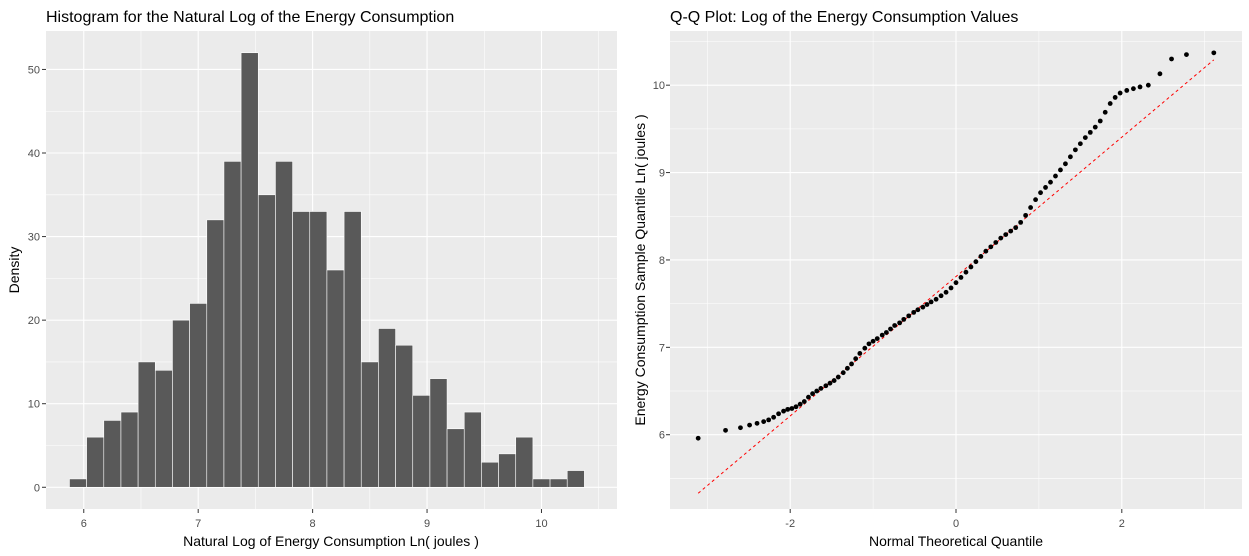 This screenshot has height=556, width=1249. What do you see at coordinates (662, 348) in the screenshot?
I see `y-tick-label: 7` at bounding box center [662, 348].